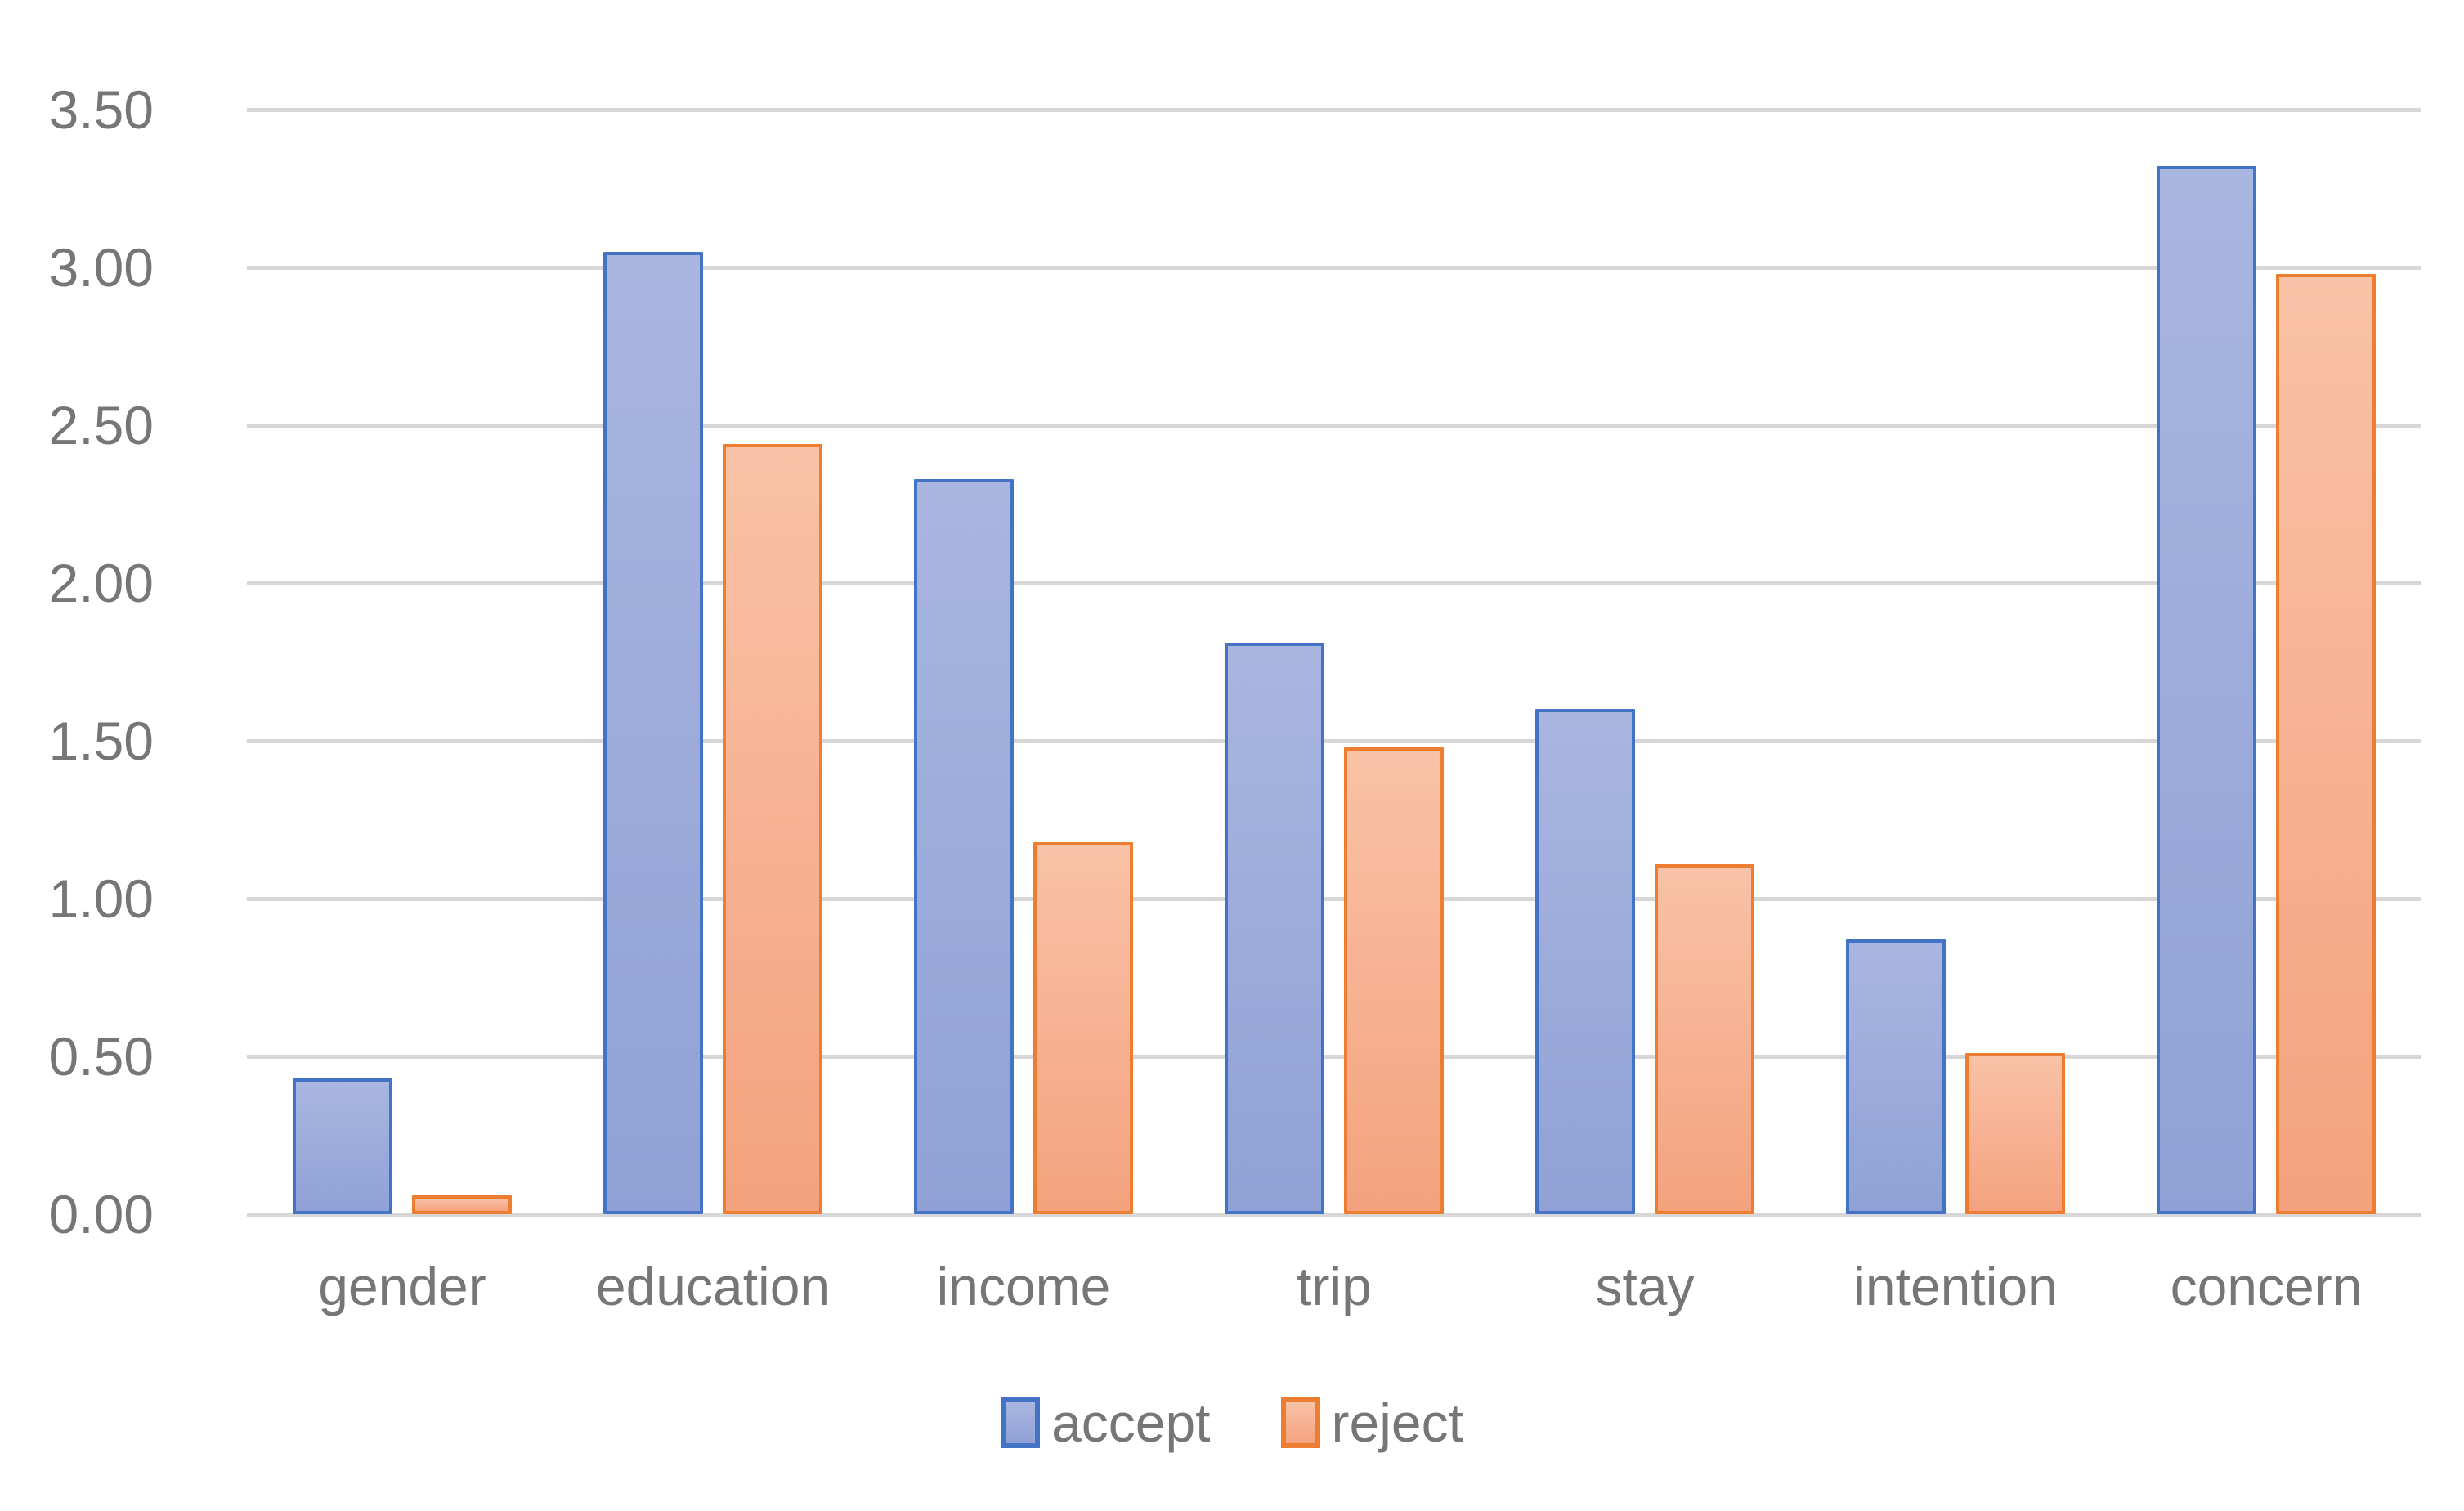 This screenshot has width=2464, height=1511. What do you see at coordinates (402, 1286) in the screenshot?
I see `x-axis-label-gender: gender` at bounding box center [402, 1286].